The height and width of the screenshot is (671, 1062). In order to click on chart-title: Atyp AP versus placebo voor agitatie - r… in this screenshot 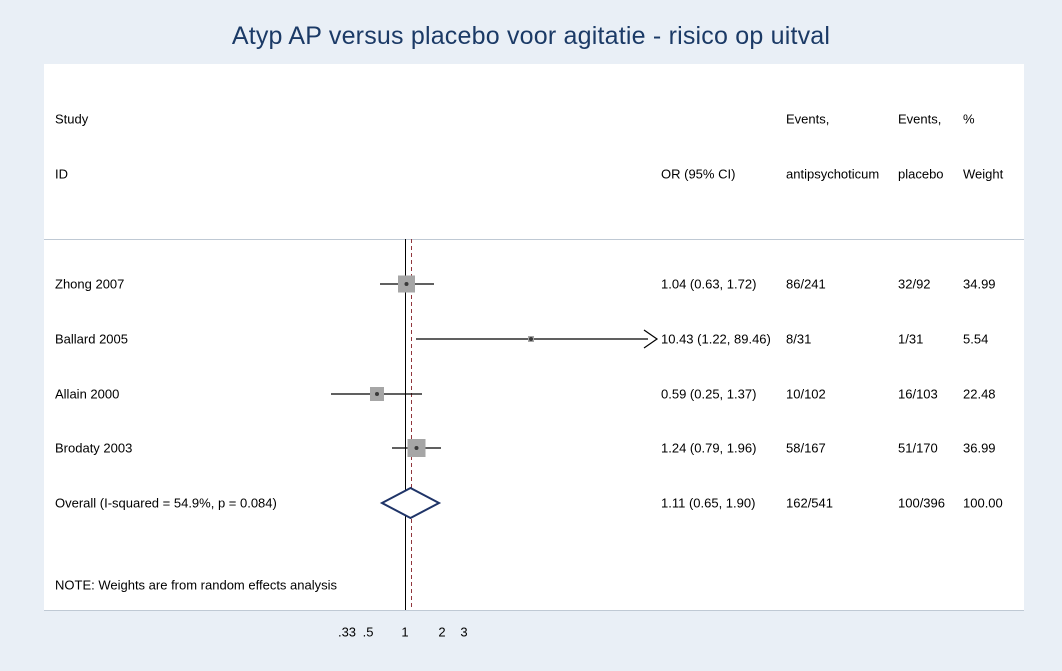, I will do `click(531, 36)`.